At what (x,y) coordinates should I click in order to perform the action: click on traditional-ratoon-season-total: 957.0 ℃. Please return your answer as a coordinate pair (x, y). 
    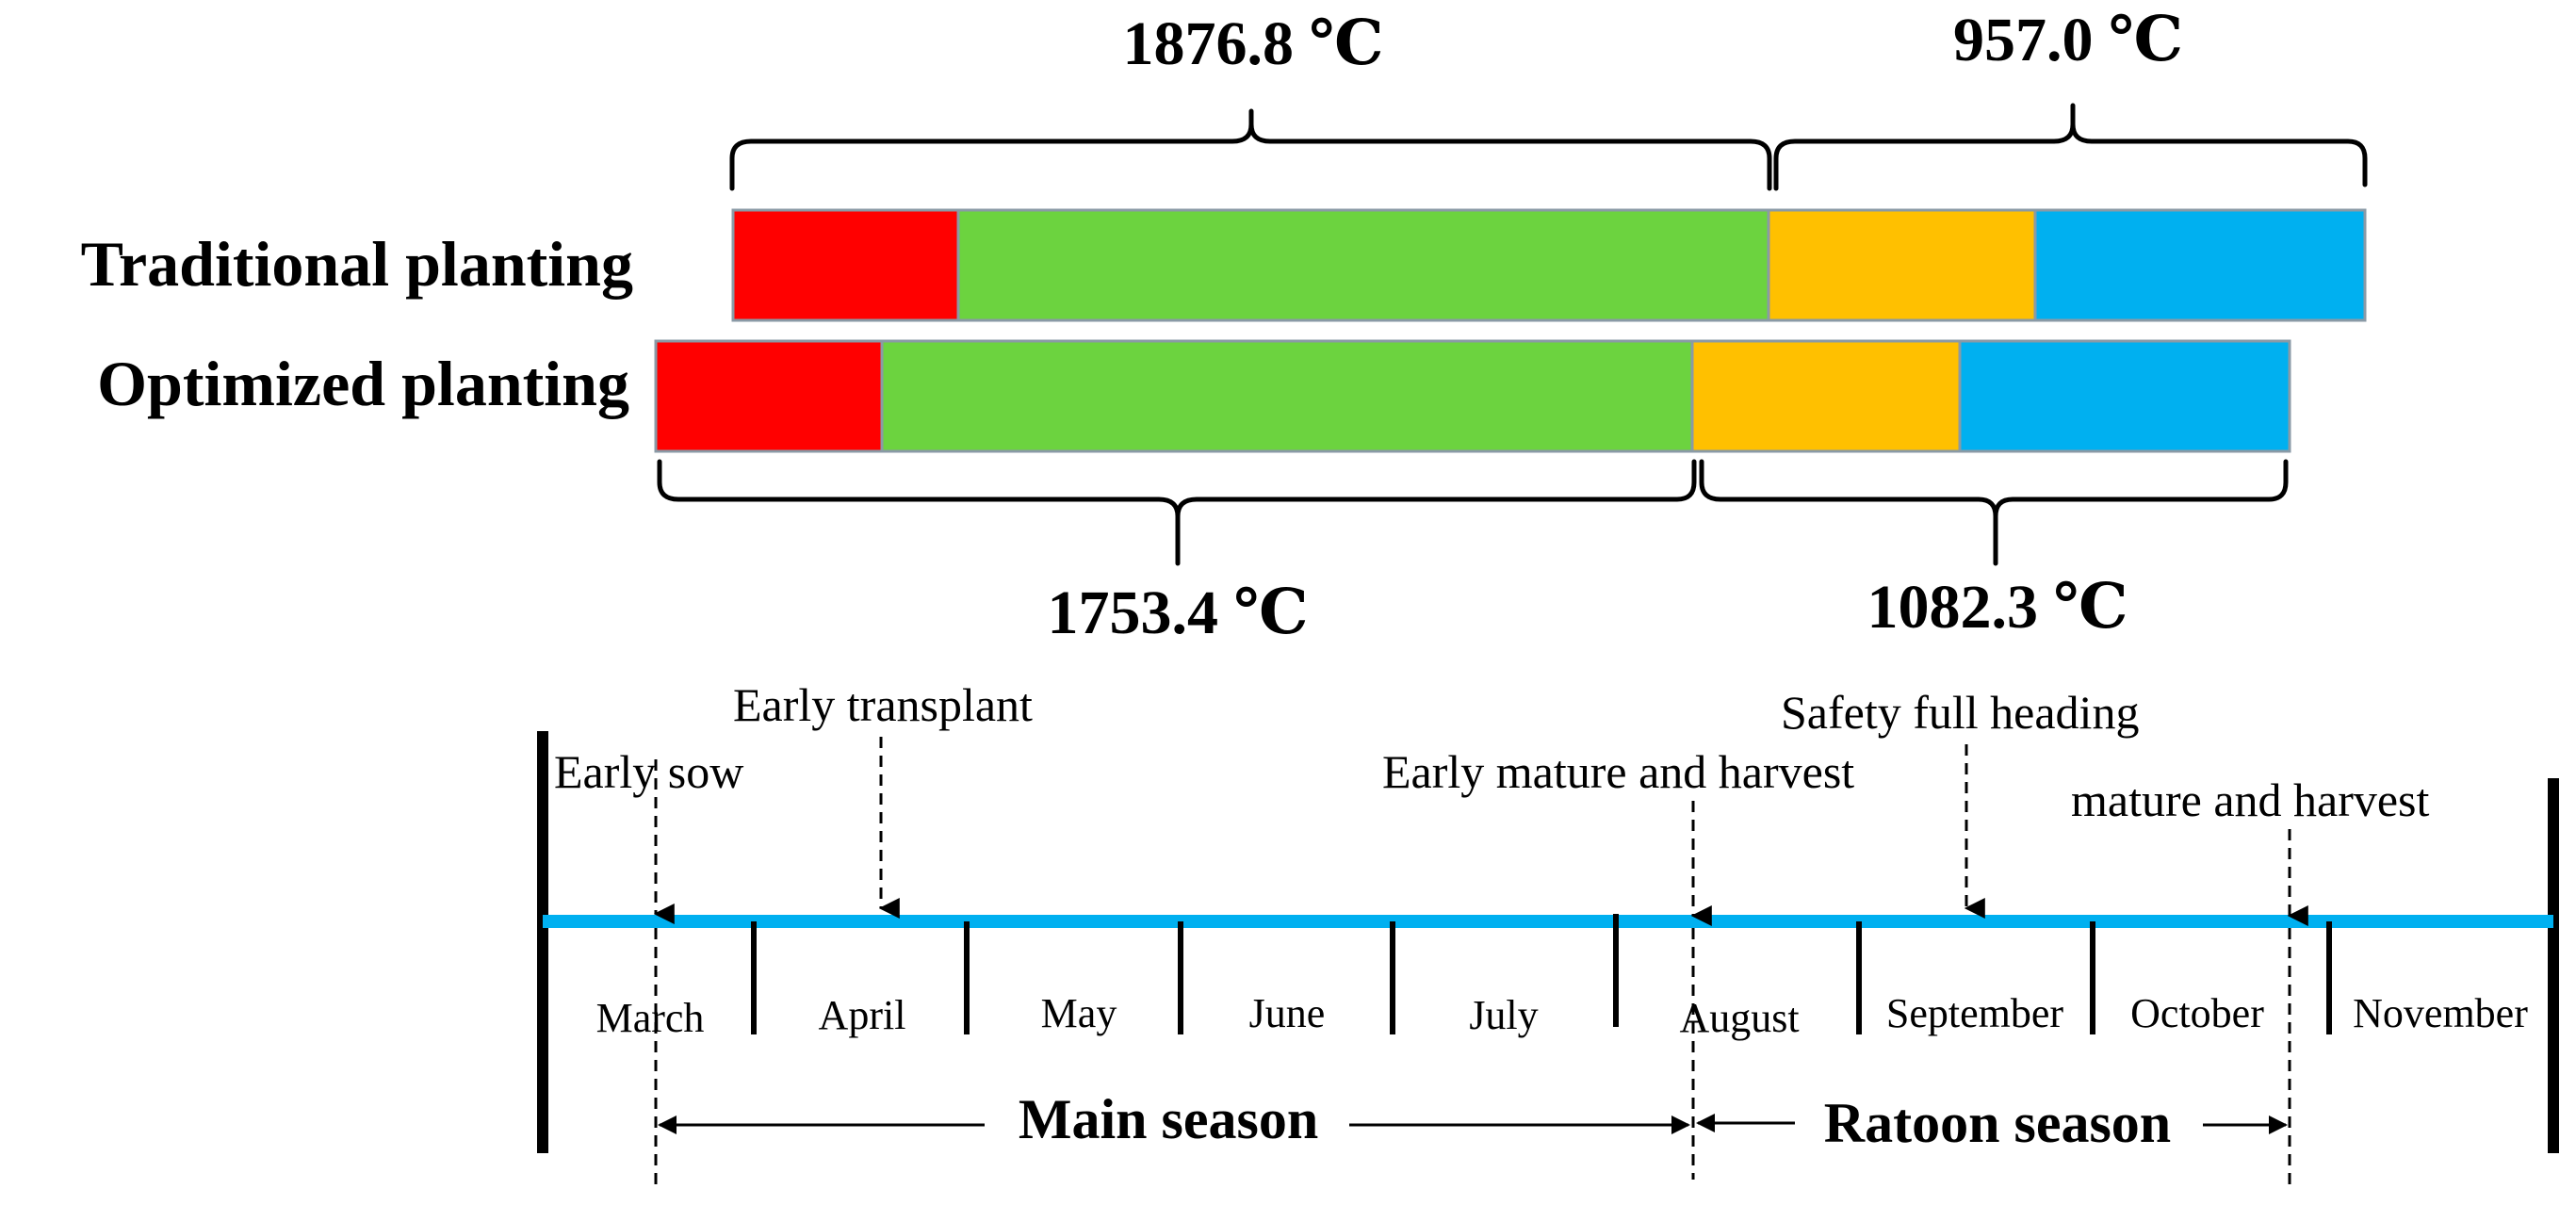
    Looking at the image, I should click on (2068, 40).